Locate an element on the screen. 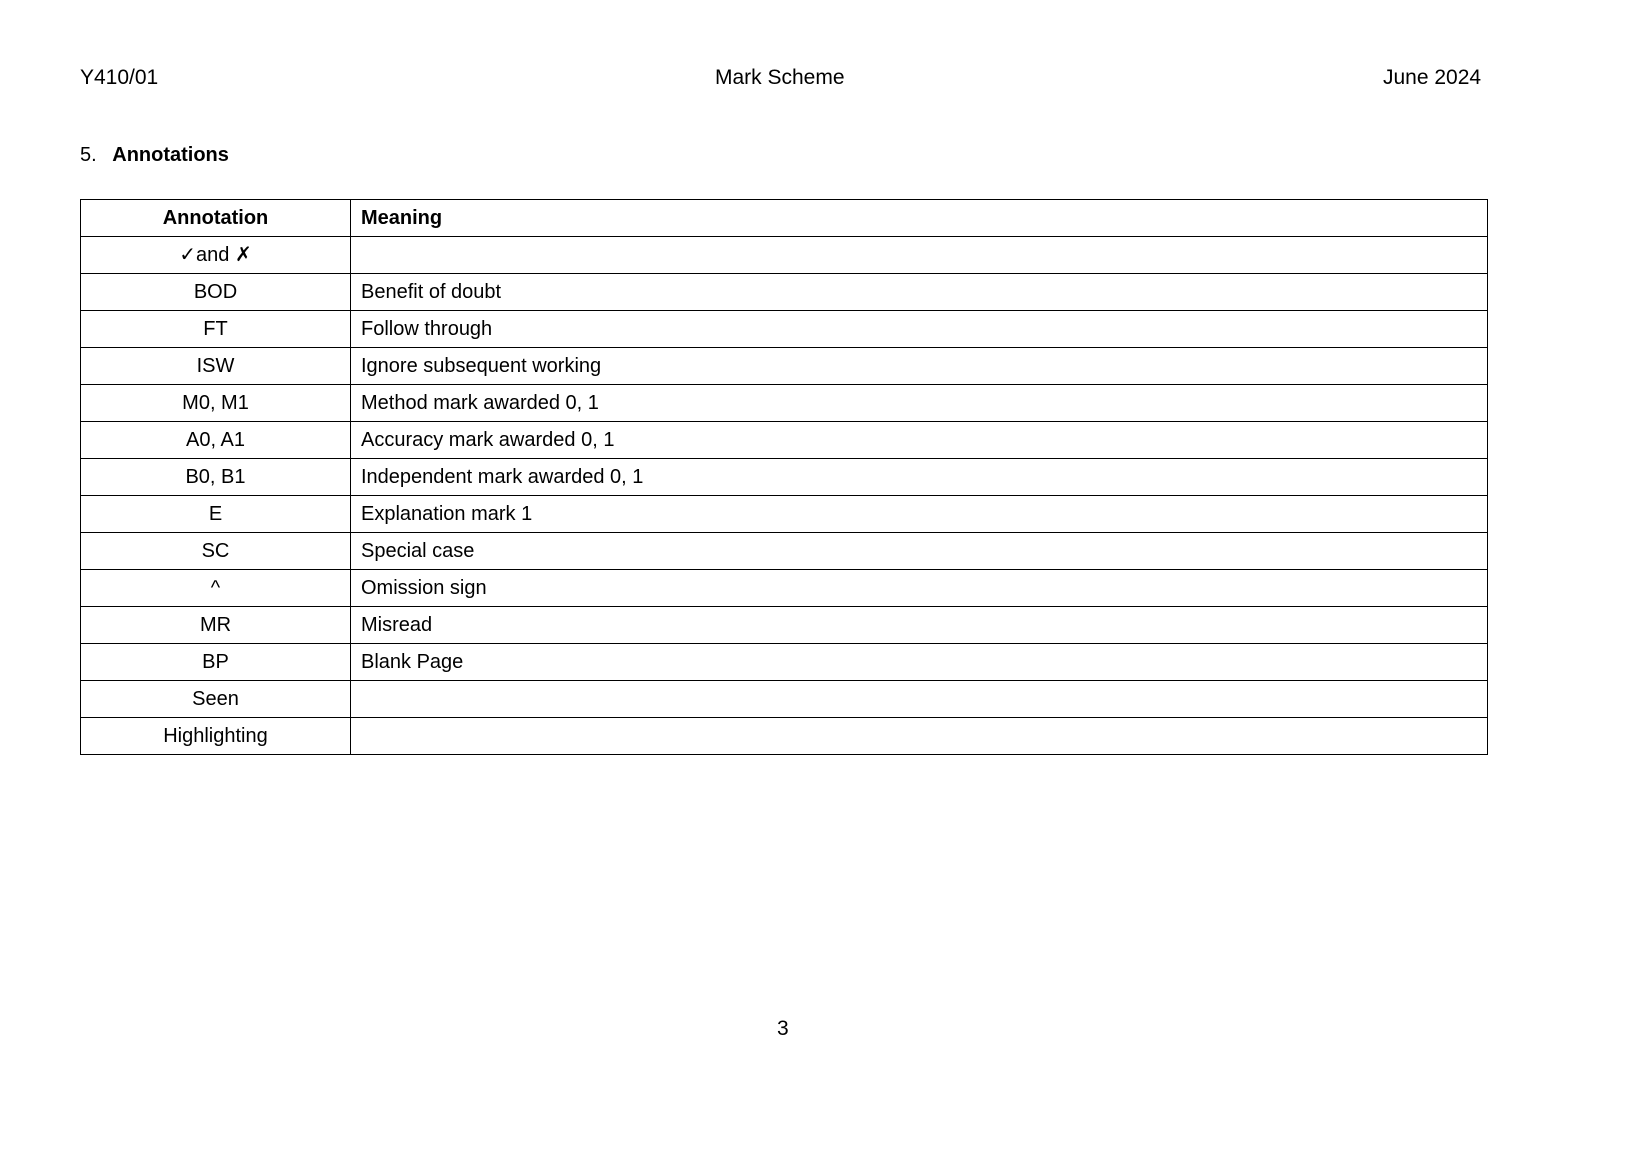 The width and height of the screenshot is (1638, 1158). meaning-cell: Independent mark awarded 0, 1 is located at coordinates (919, 477).